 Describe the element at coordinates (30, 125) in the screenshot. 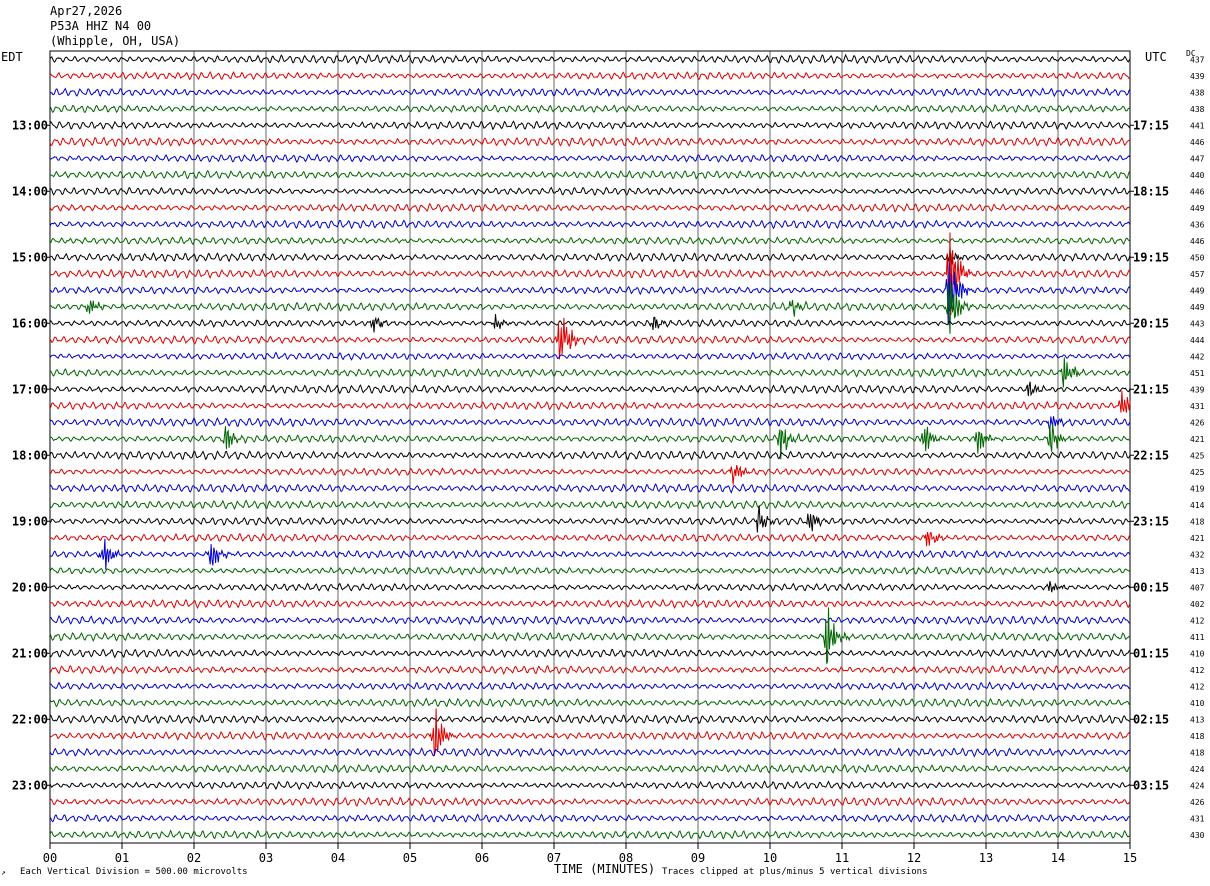

I see `left-hour-label: 13:00` at that location.